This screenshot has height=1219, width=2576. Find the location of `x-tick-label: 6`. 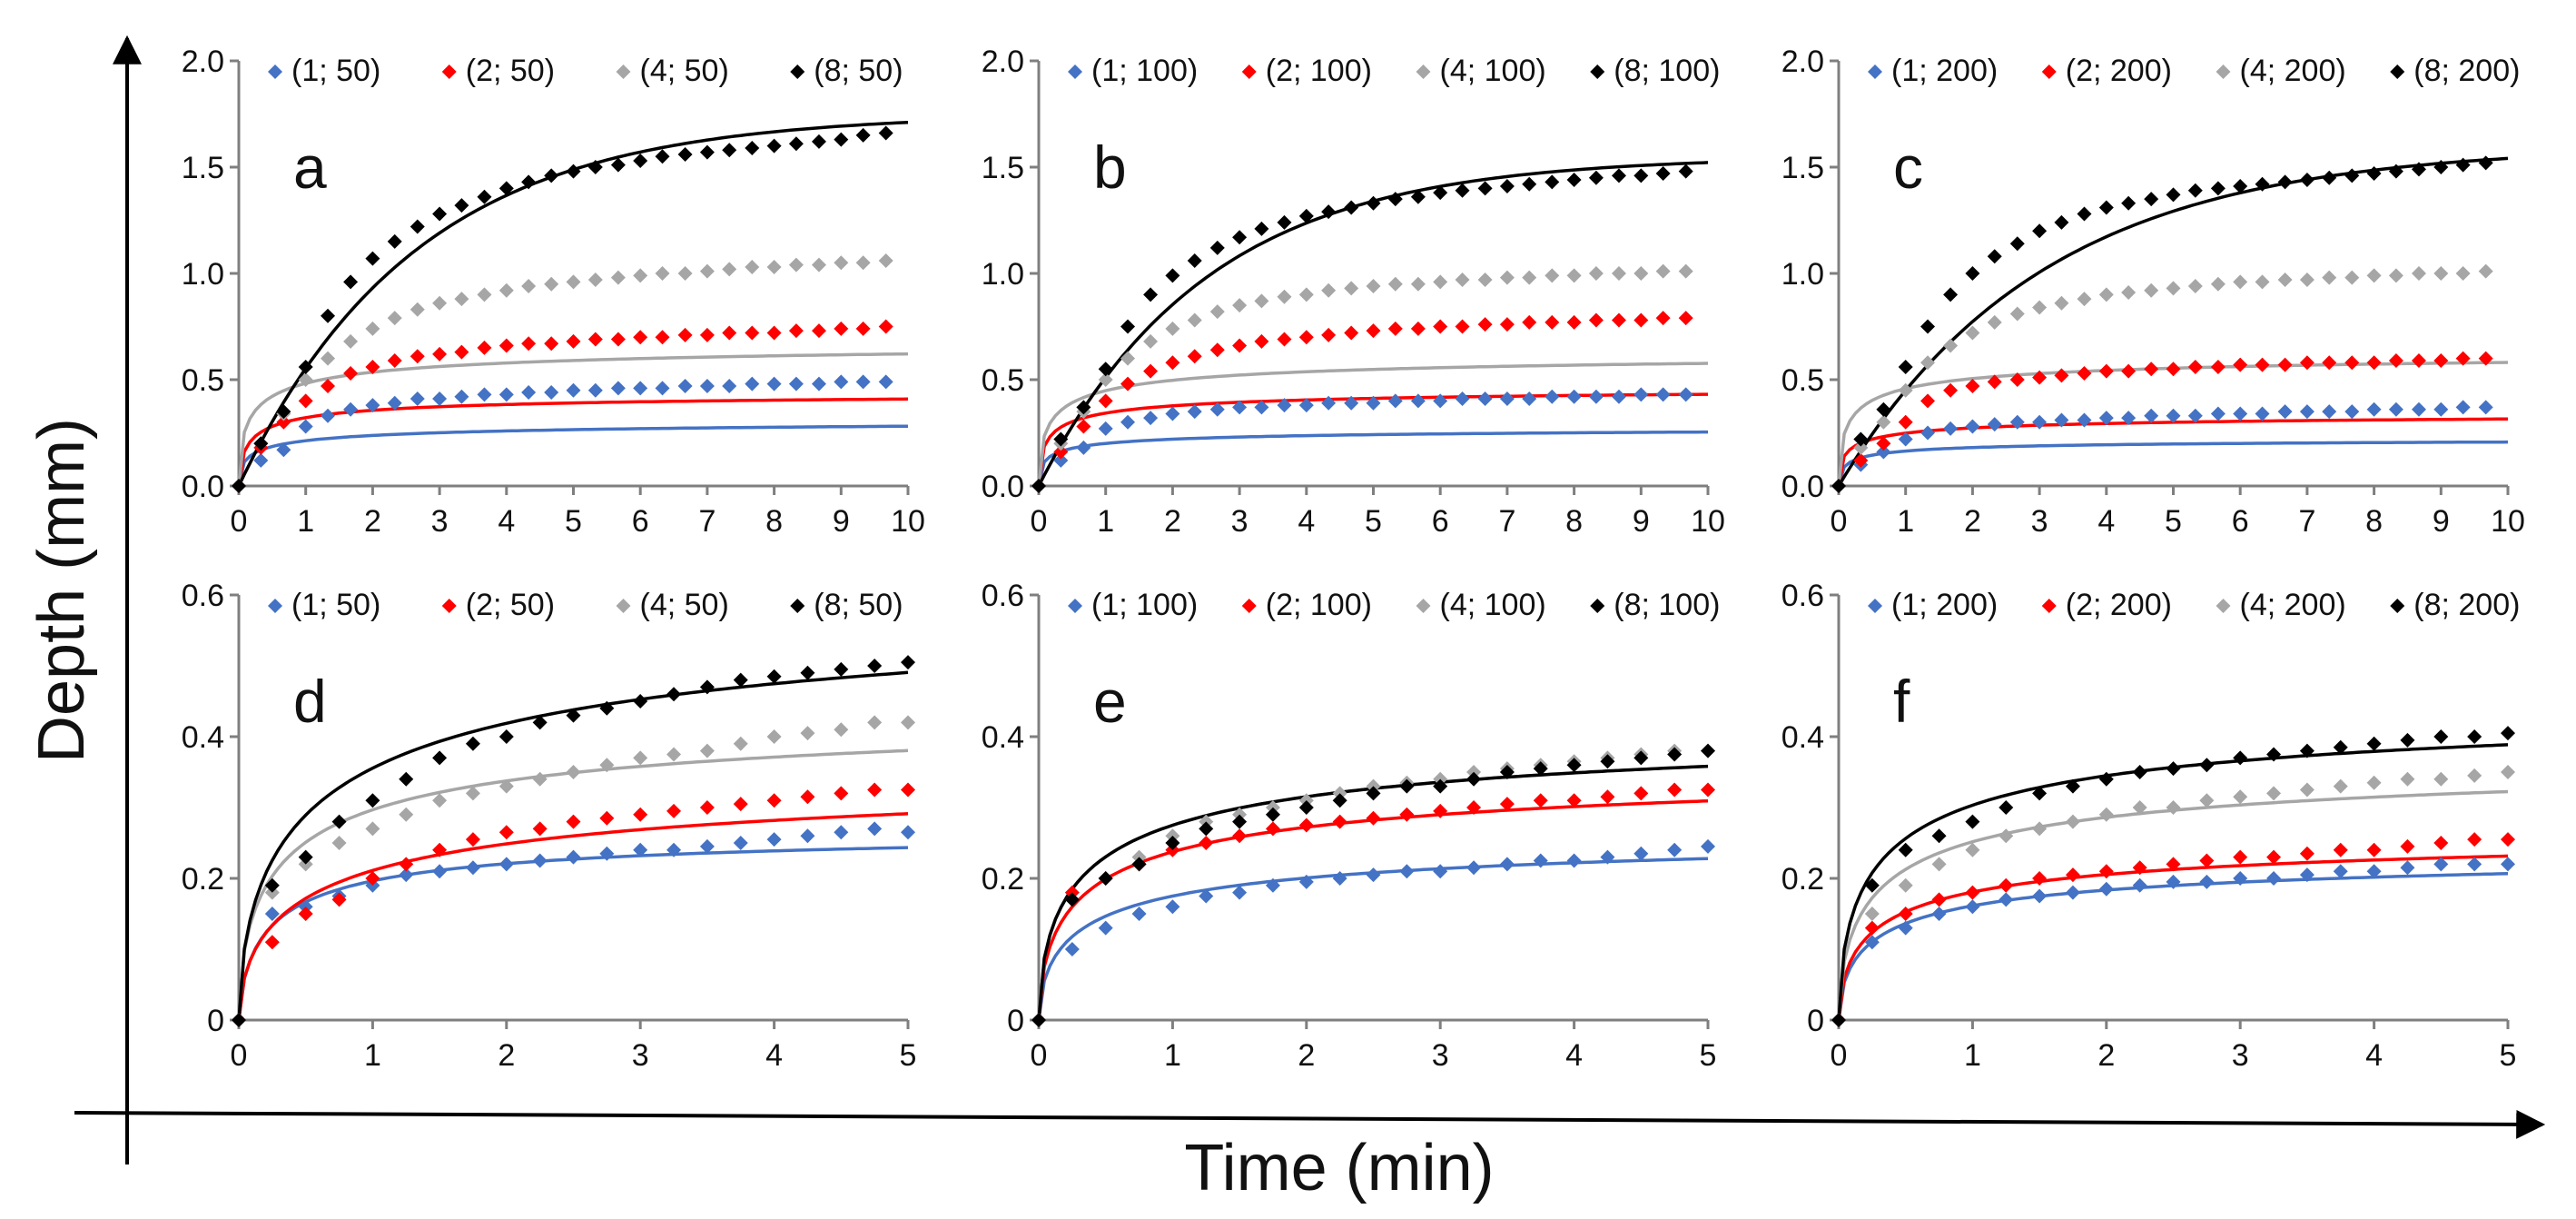

x-tick-label: 6 is located at coordinates (1440, 521).